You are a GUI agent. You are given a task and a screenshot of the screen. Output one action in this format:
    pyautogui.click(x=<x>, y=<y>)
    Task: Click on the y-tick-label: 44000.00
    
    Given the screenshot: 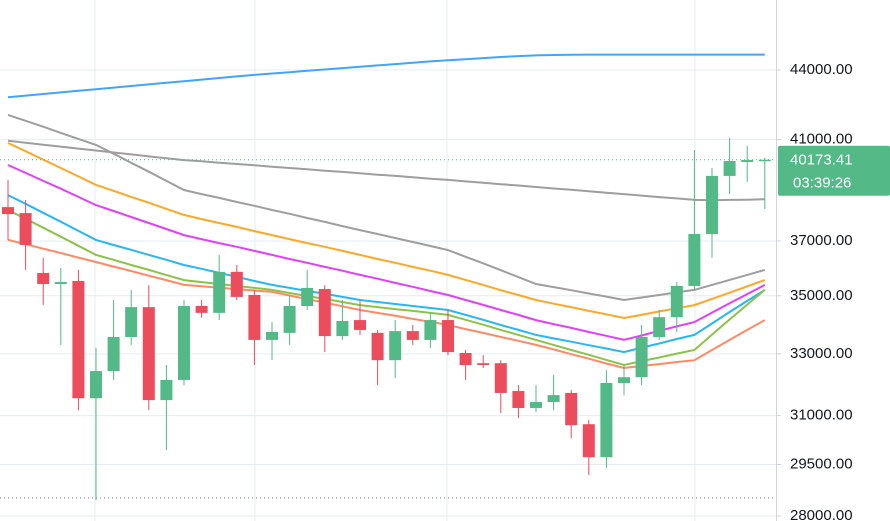 What is the action you would take?
    pyautogui.click(x=821, y=69)
    